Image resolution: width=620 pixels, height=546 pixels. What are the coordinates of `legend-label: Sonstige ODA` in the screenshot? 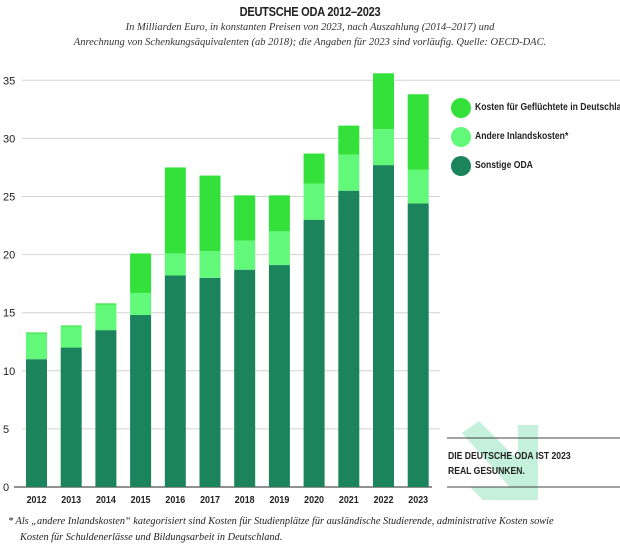 It's located at (504, 165).